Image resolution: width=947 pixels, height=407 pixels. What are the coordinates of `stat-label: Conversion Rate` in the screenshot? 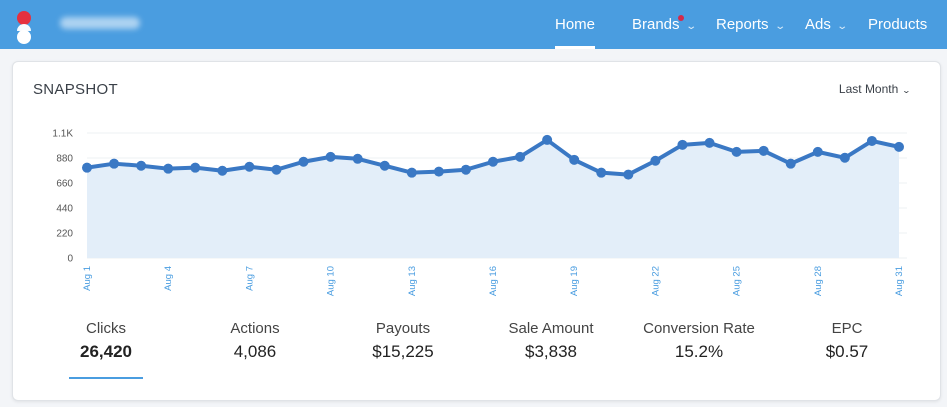 It's located at (699, 328).